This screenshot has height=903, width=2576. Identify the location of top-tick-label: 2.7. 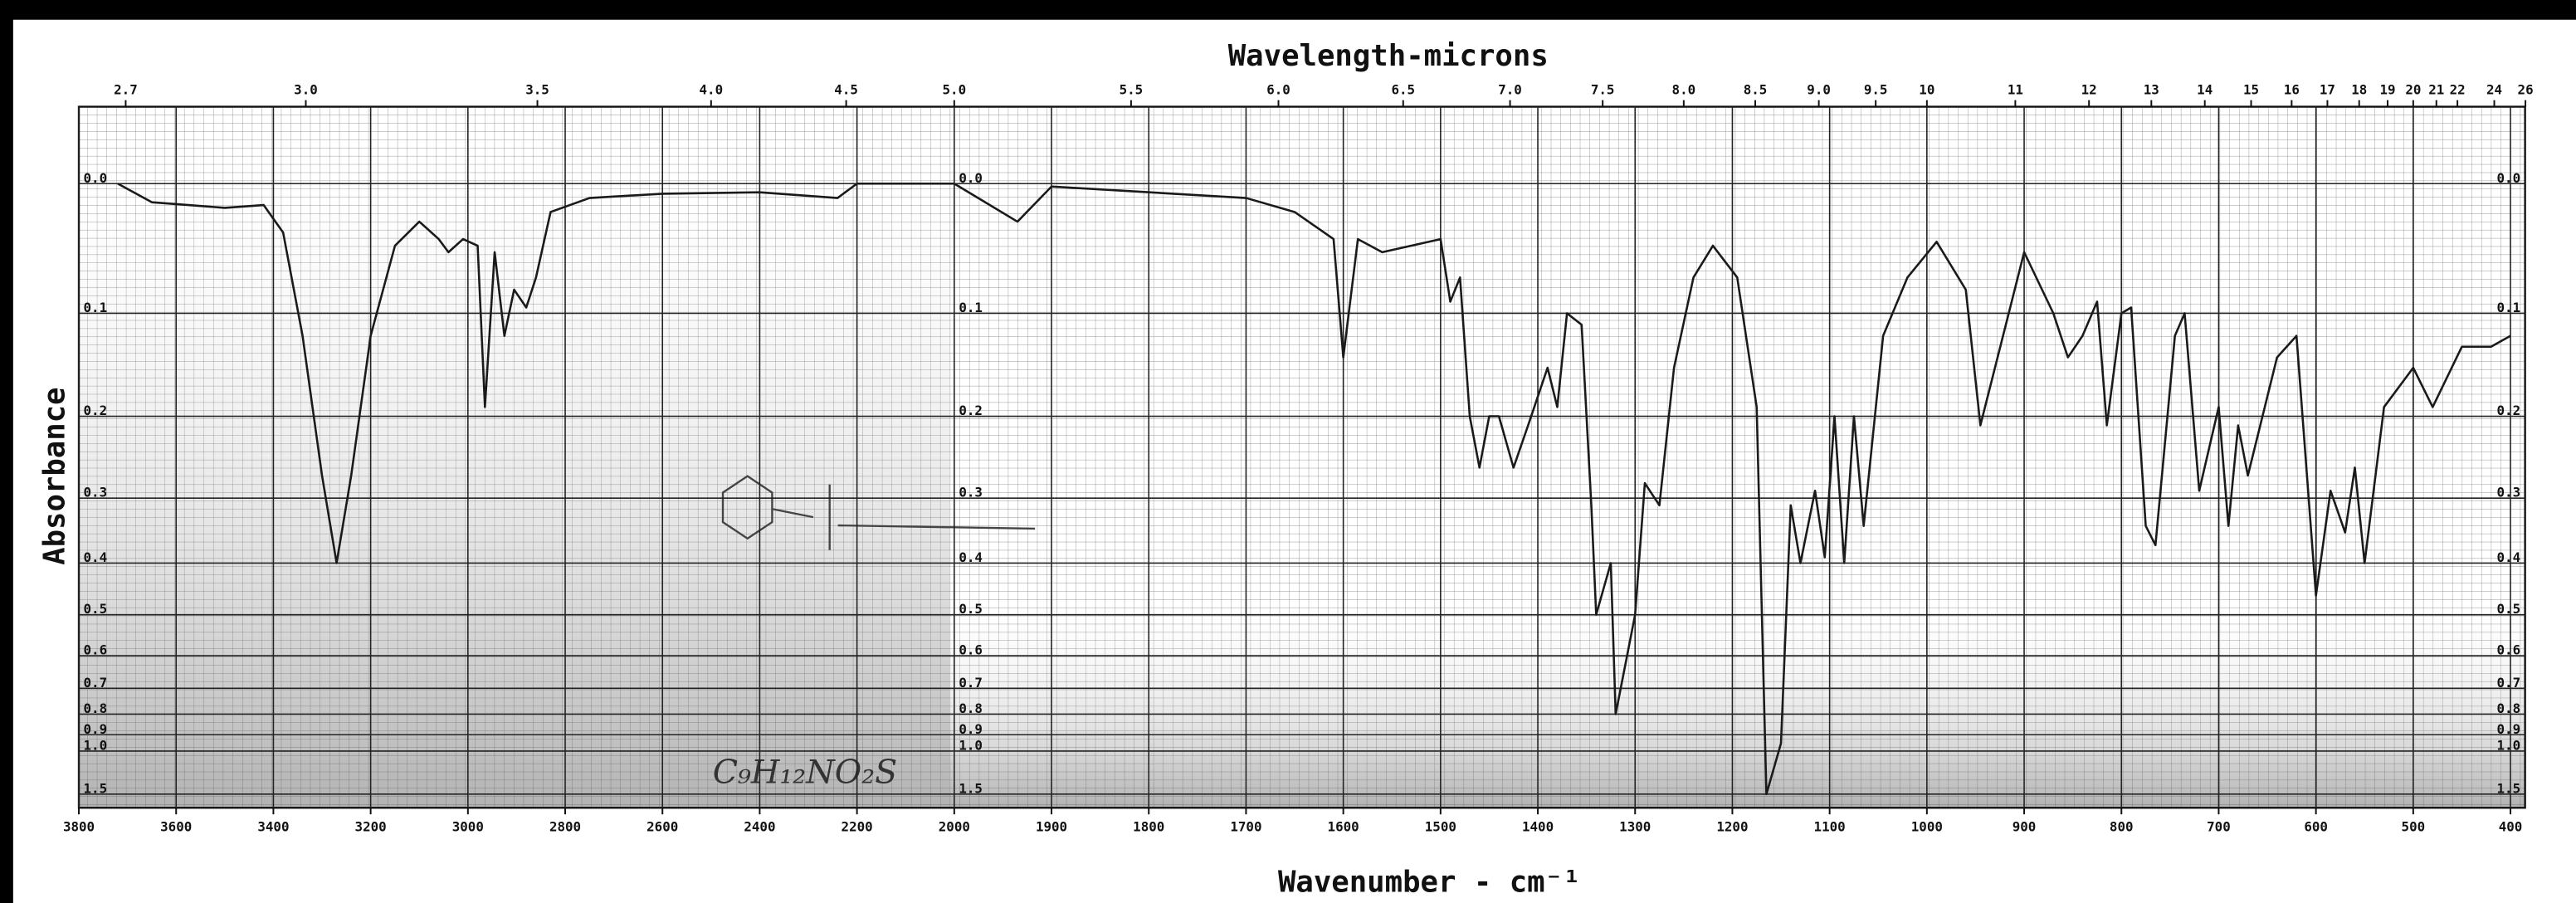
(126, 89).